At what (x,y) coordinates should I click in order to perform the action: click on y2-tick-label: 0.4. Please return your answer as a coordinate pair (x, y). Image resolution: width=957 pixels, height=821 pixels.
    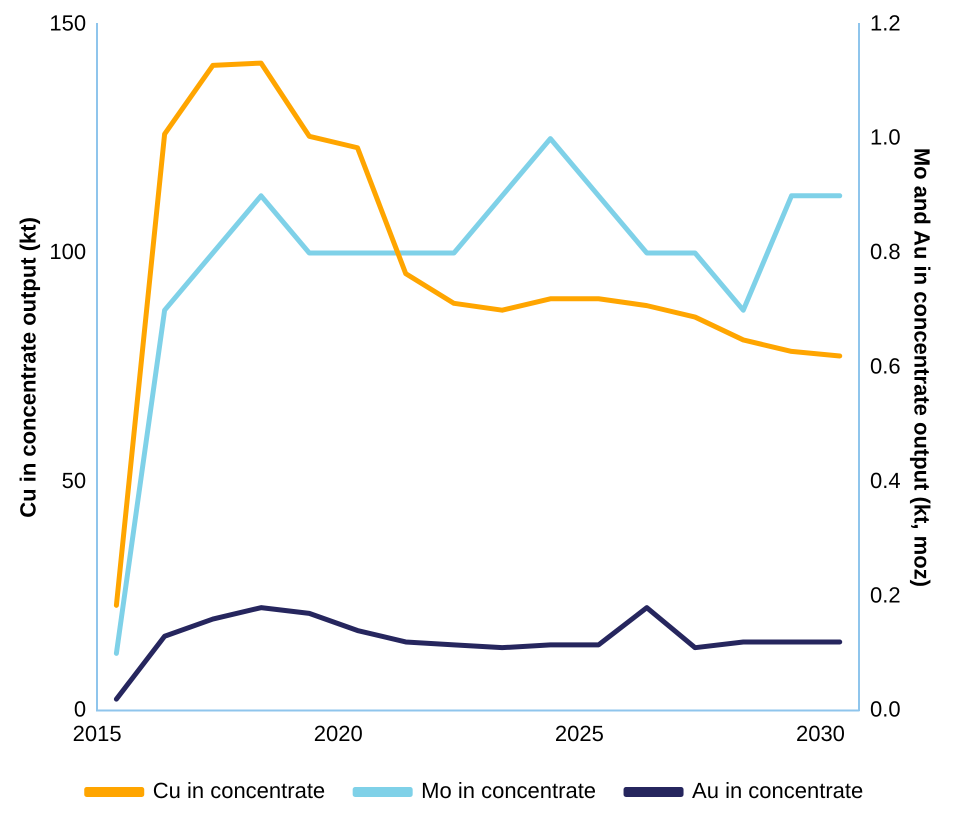
    Looking at the image, I should click on (885, 480).